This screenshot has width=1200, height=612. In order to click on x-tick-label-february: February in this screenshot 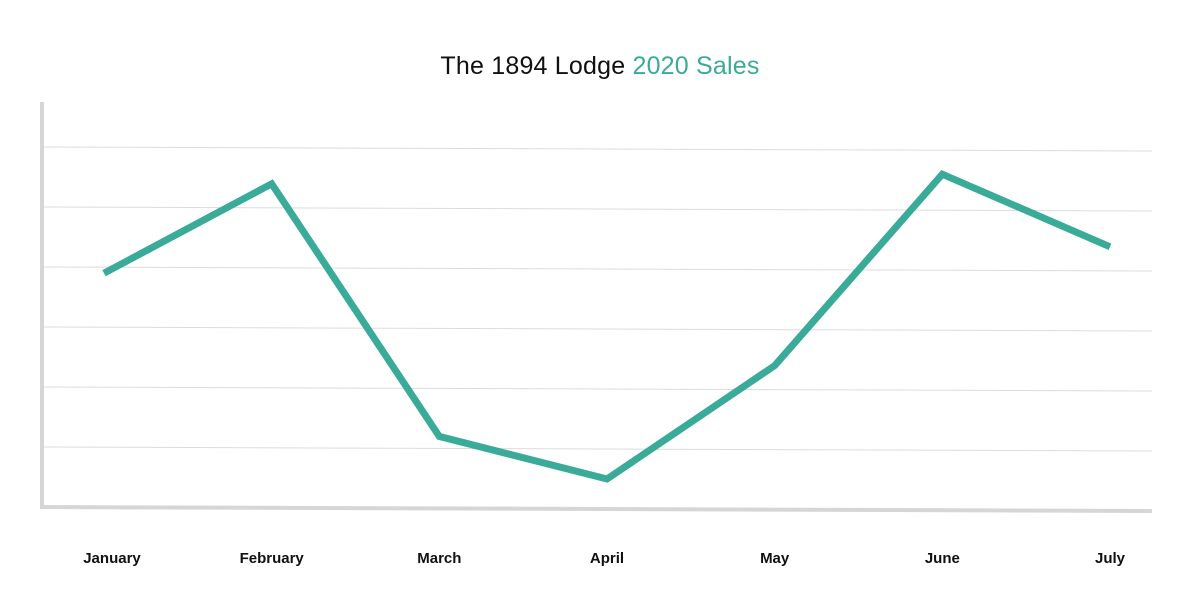, I will do `click(272, 558)`.